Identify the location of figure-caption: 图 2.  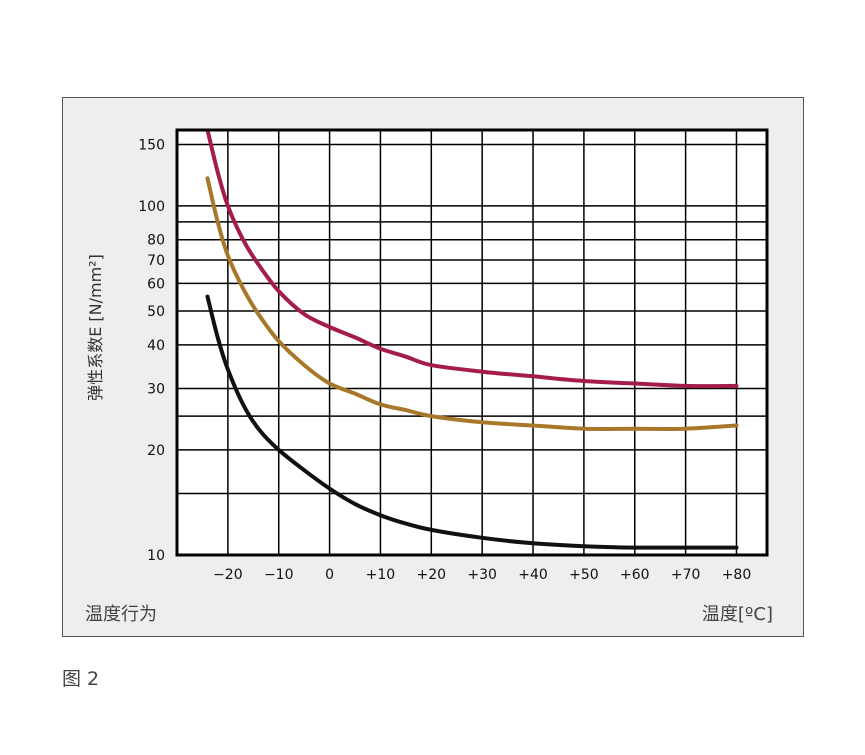
(81, 679).